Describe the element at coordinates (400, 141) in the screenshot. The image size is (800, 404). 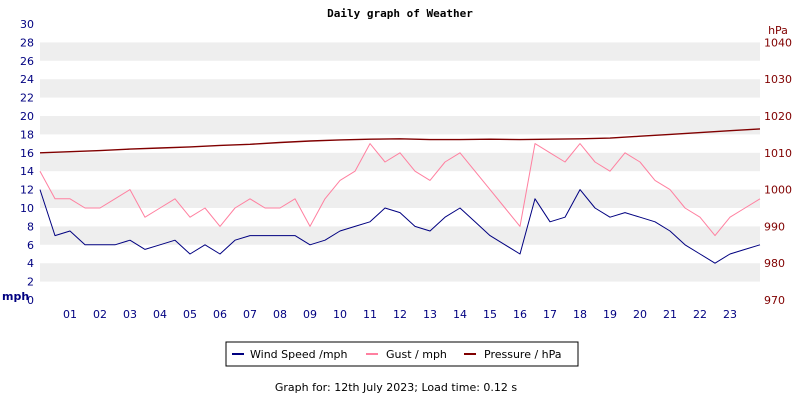
I see `series-line-pressure` at that location.